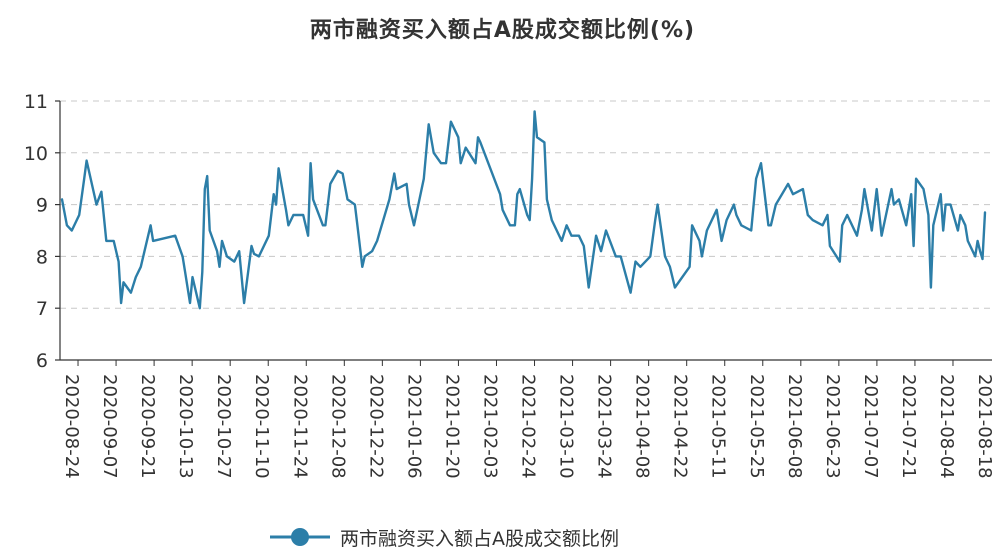 This screenshot has width=1005, height=555. Describe the element at coordinates (109, 426) in the screenshot. I see `x-tick-label: 2020-09-07` at that location.